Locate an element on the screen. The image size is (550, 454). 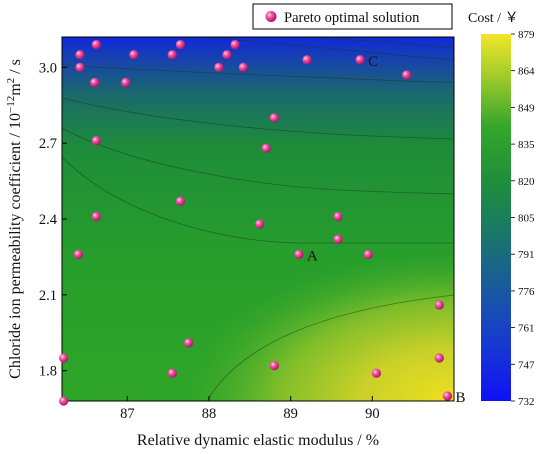
colorbar-tick-label: 849 is located at coordinates (526, 108).